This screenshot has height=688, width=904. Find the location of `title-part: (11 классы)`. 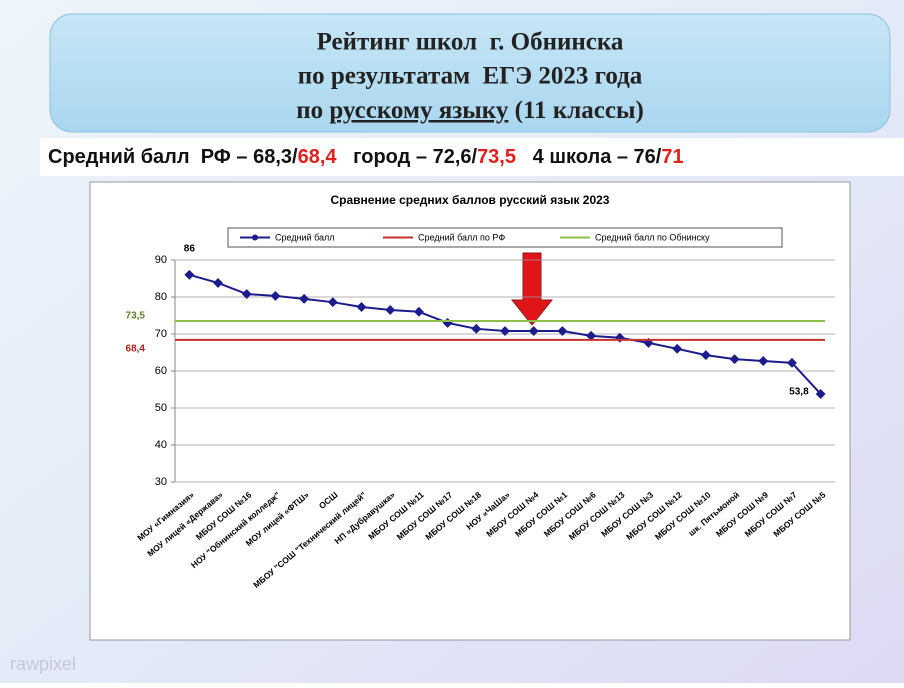

title-part: (11 классы) is located at coordinates (575, 110).